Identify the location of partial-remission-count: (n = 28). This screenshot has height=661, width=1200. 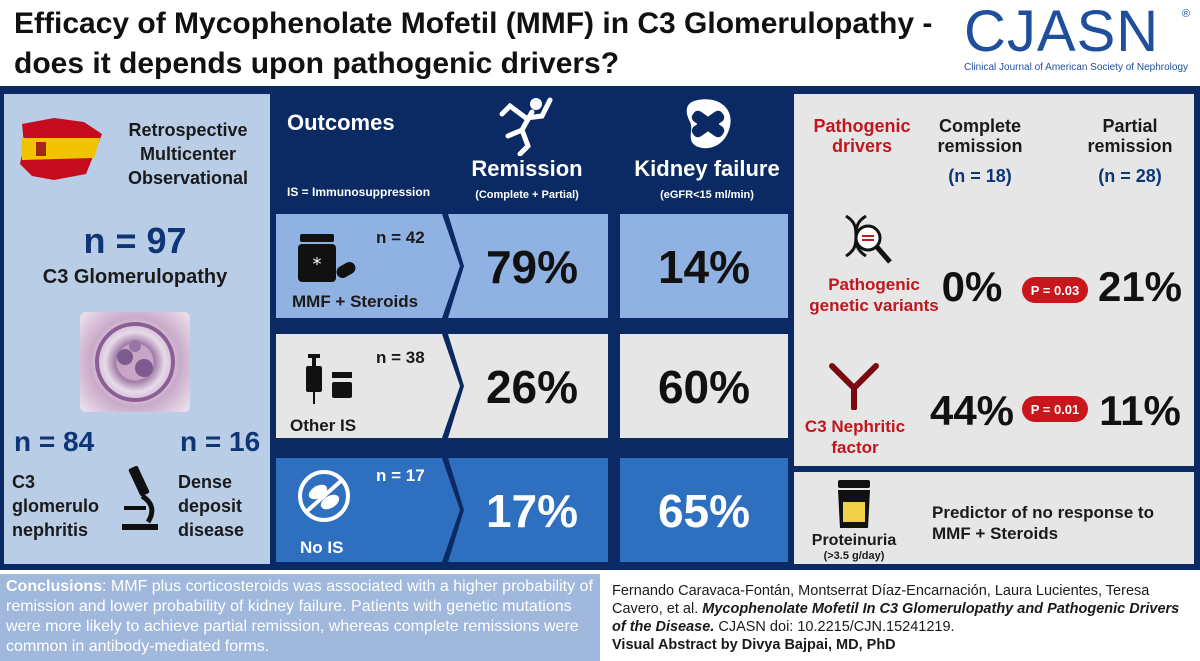
(1130, 176).